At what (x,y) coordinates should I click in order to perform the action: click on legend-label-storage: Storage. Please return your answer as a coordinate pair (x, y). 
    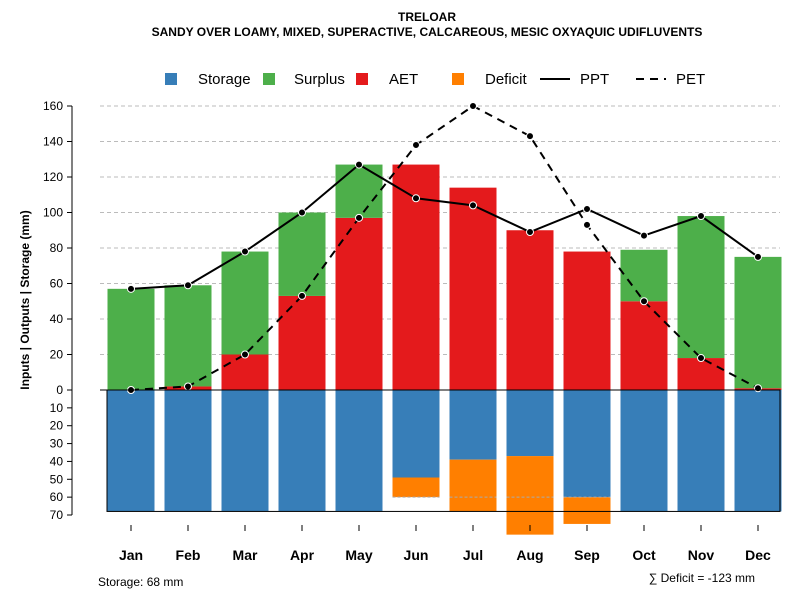
    Looking at the image, I should click on (224, 79).